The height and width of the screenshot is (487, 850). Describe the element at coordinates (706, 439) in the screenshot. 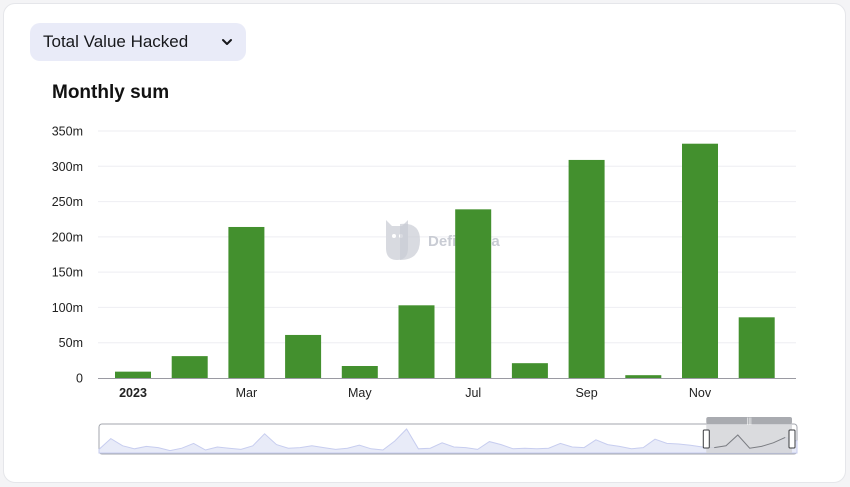

I see `zoom-handle-left` at that location.